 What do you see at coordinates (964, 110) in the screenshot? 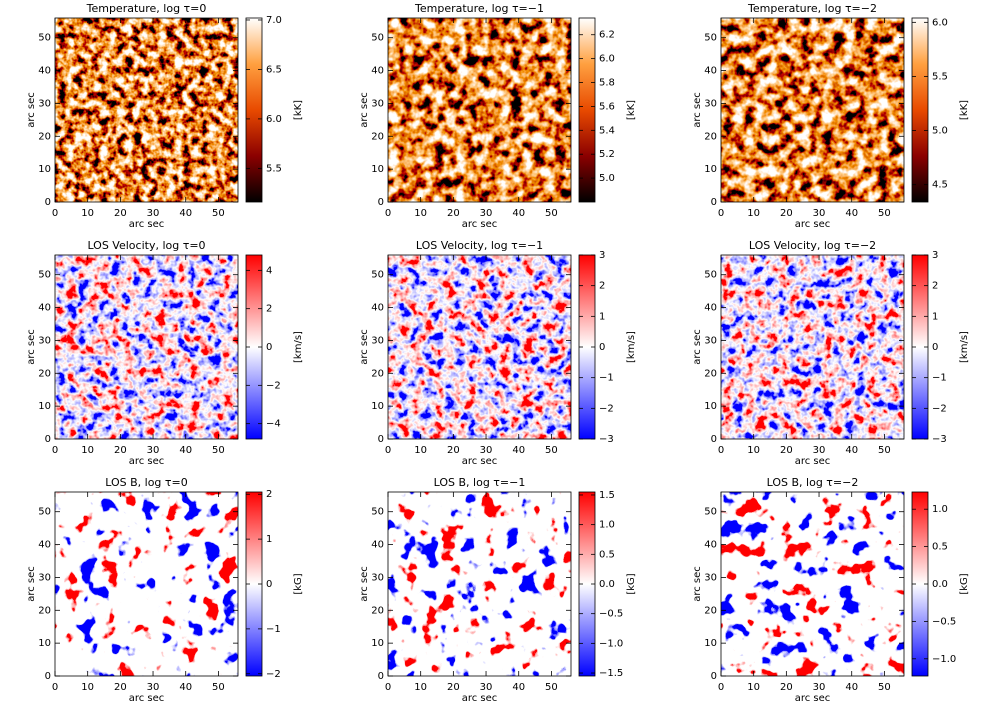
I see `colorbar-label: [kK]` at bounding box center [964, 110].